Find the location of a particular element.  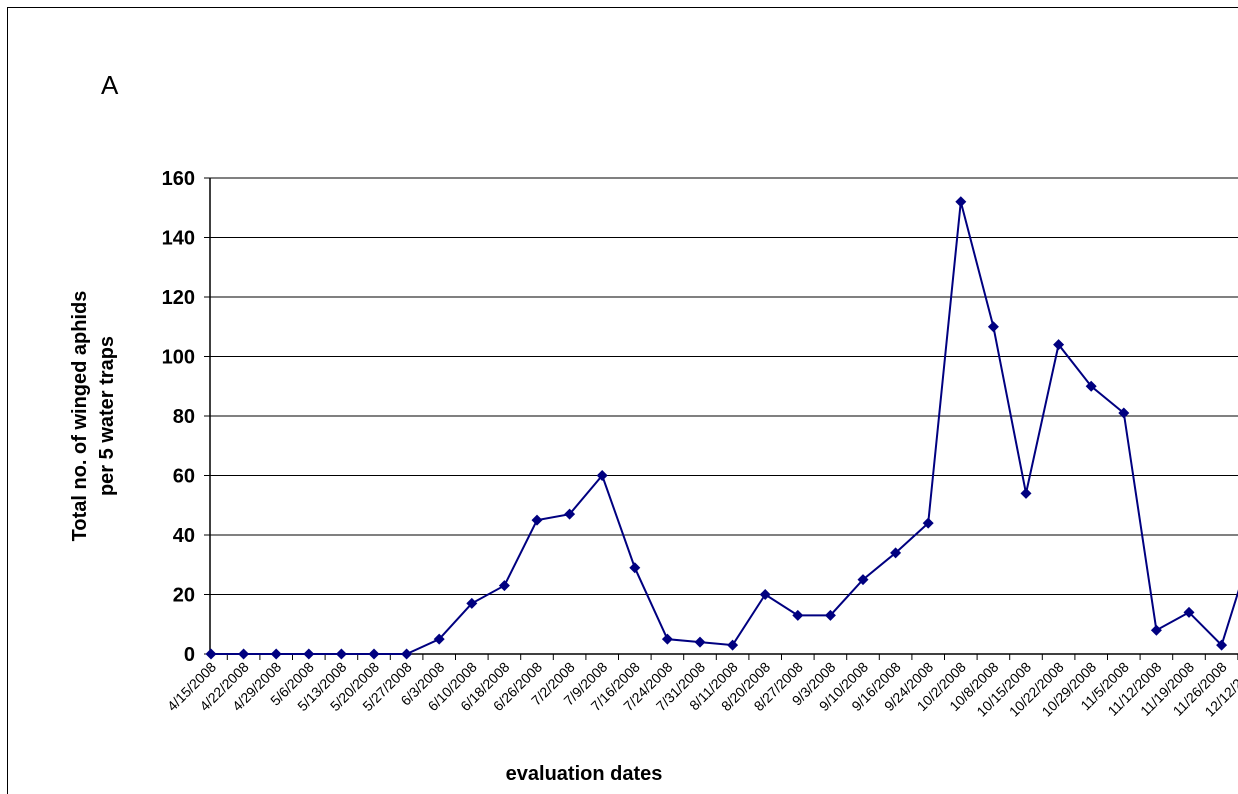

y-tick-label: 20 is located at coordinates (184, 596).